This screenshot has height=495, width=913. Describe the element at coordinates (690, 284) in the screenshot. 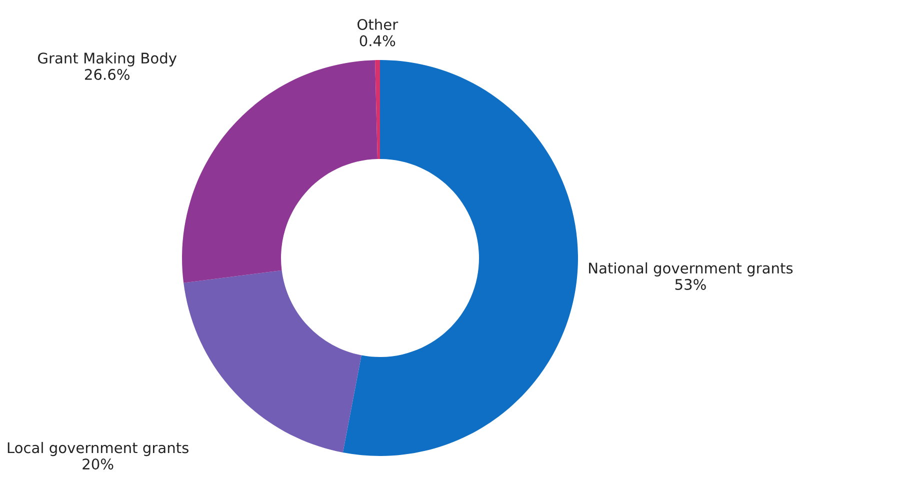

I see `data-label: 53%` at that location.